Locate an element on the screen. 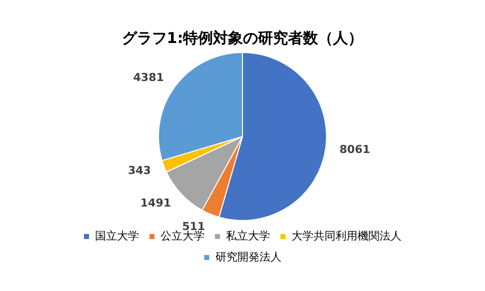 Image resolution: width=485 pixels, height=291 pixels. legend-label: 国立大学 is located at coordinates (117, 235).